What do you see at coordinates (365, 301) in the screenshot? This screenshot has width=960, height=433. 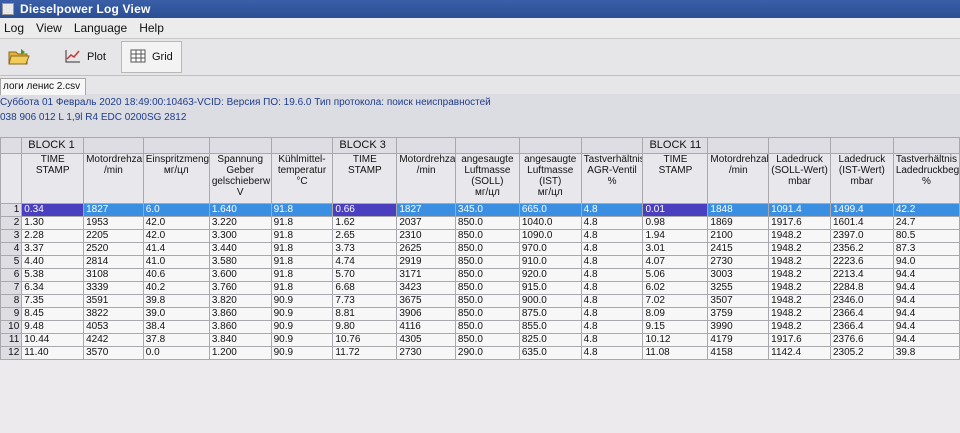 I see `table-cell: 7.73` at bounding box center [365, 301].